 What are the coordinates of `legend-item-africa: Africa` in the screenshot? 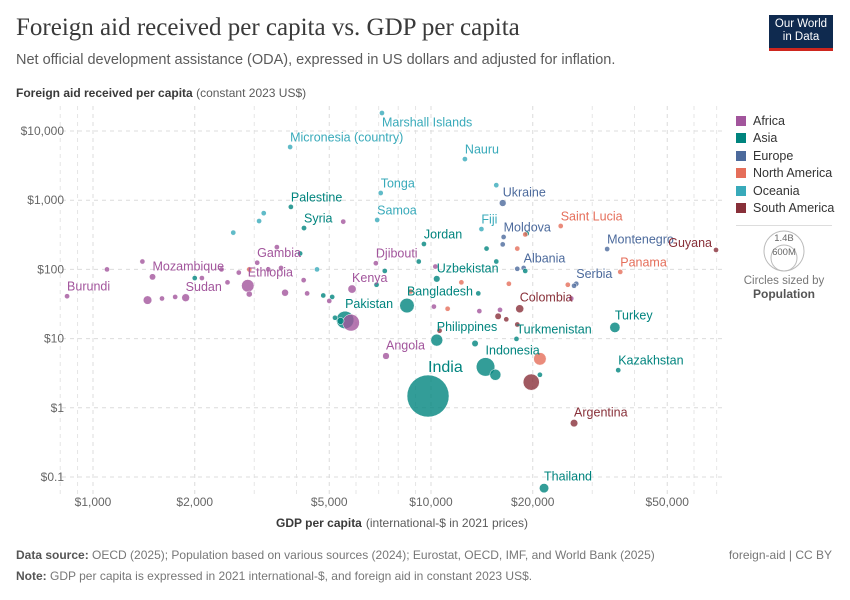 It's located at (785, 121).